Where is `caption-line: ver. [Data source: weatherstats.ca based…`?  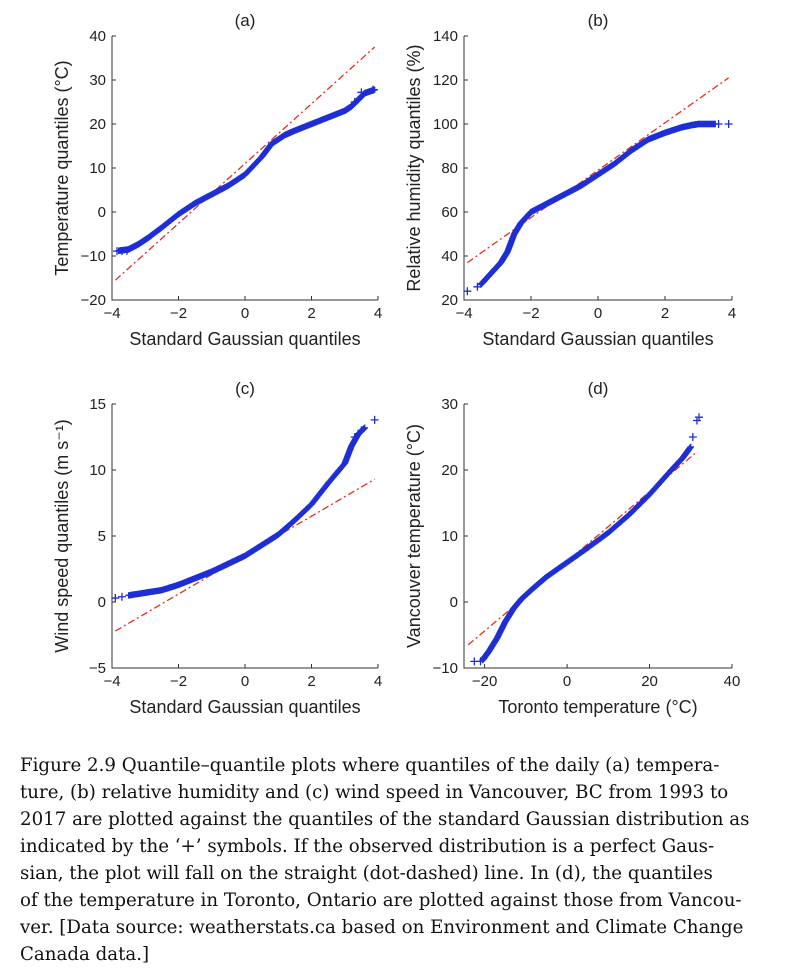 caption-line: ver. [Data source: weatherstats.ca based… is located at coordinates (382, 927).